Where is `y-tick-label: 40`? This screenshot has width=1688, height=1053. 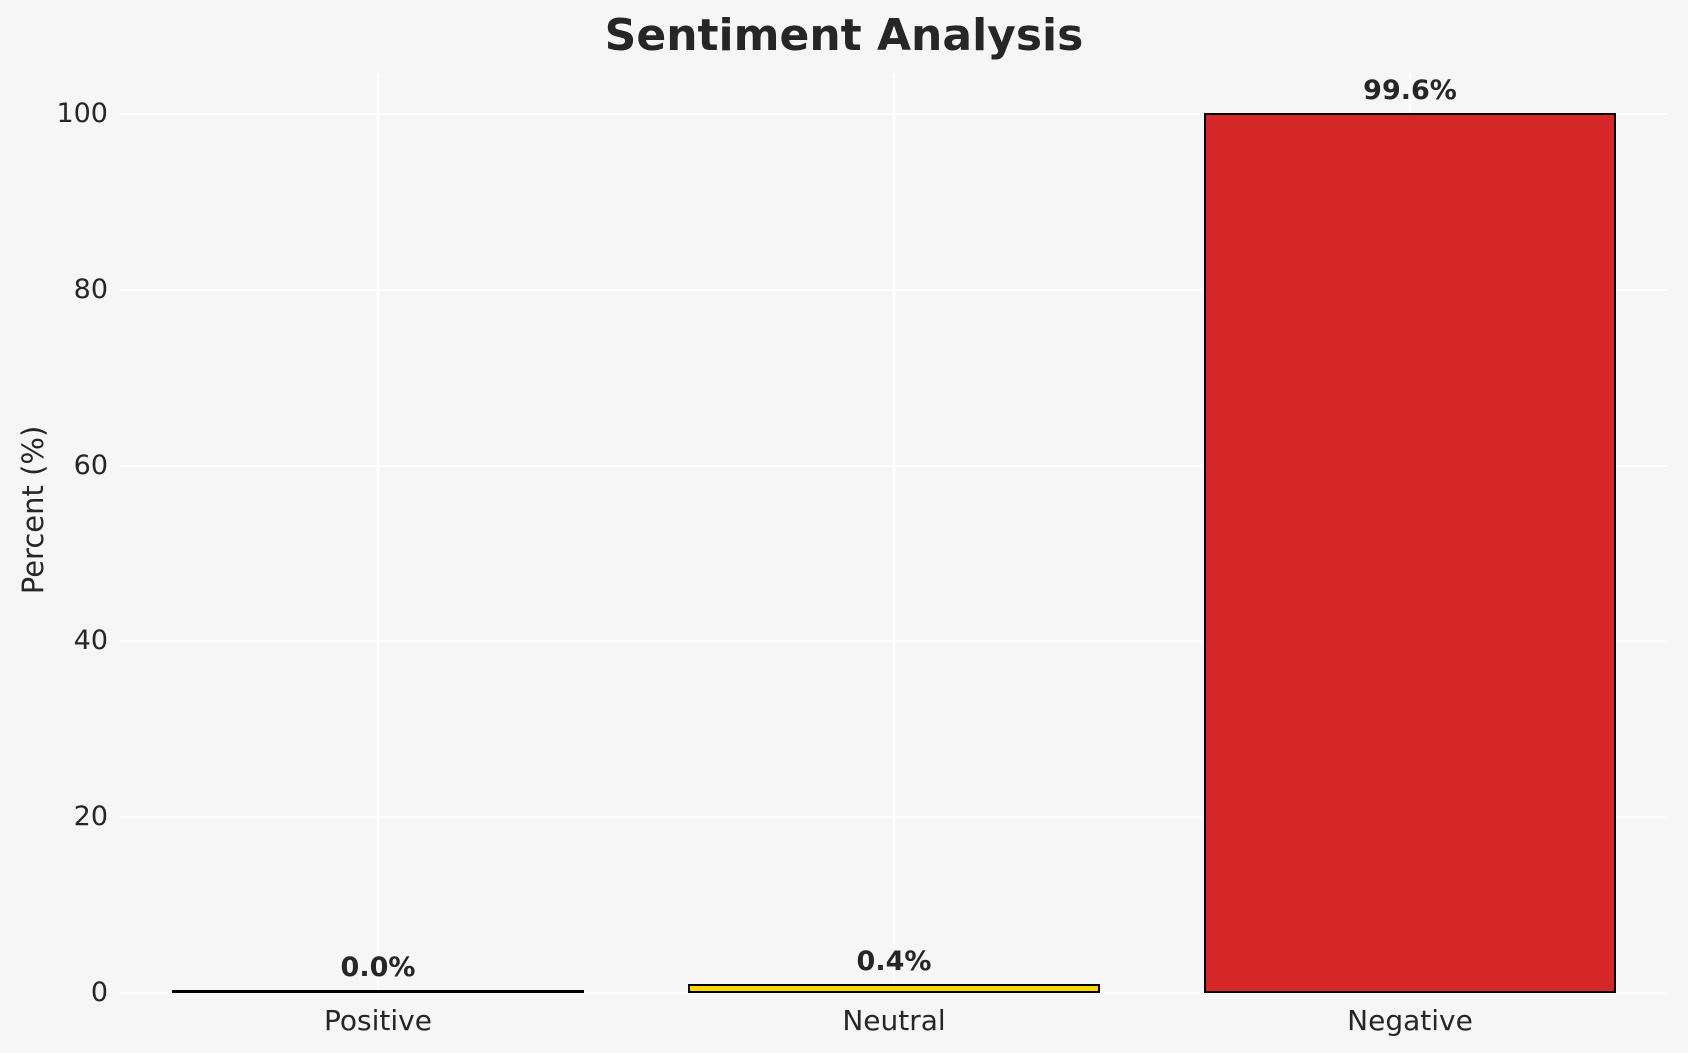 y-tick-label: 40 is located at coordinates (90, 641).